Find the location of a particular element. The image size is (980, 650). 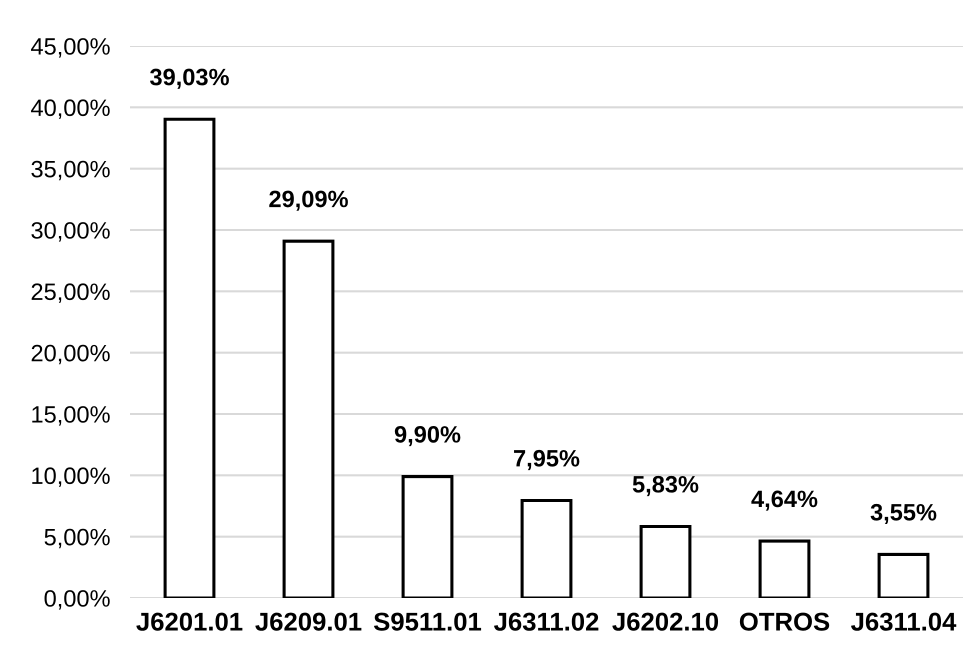

y-tick-label: 5,00% is located at coordinates (77, 538).